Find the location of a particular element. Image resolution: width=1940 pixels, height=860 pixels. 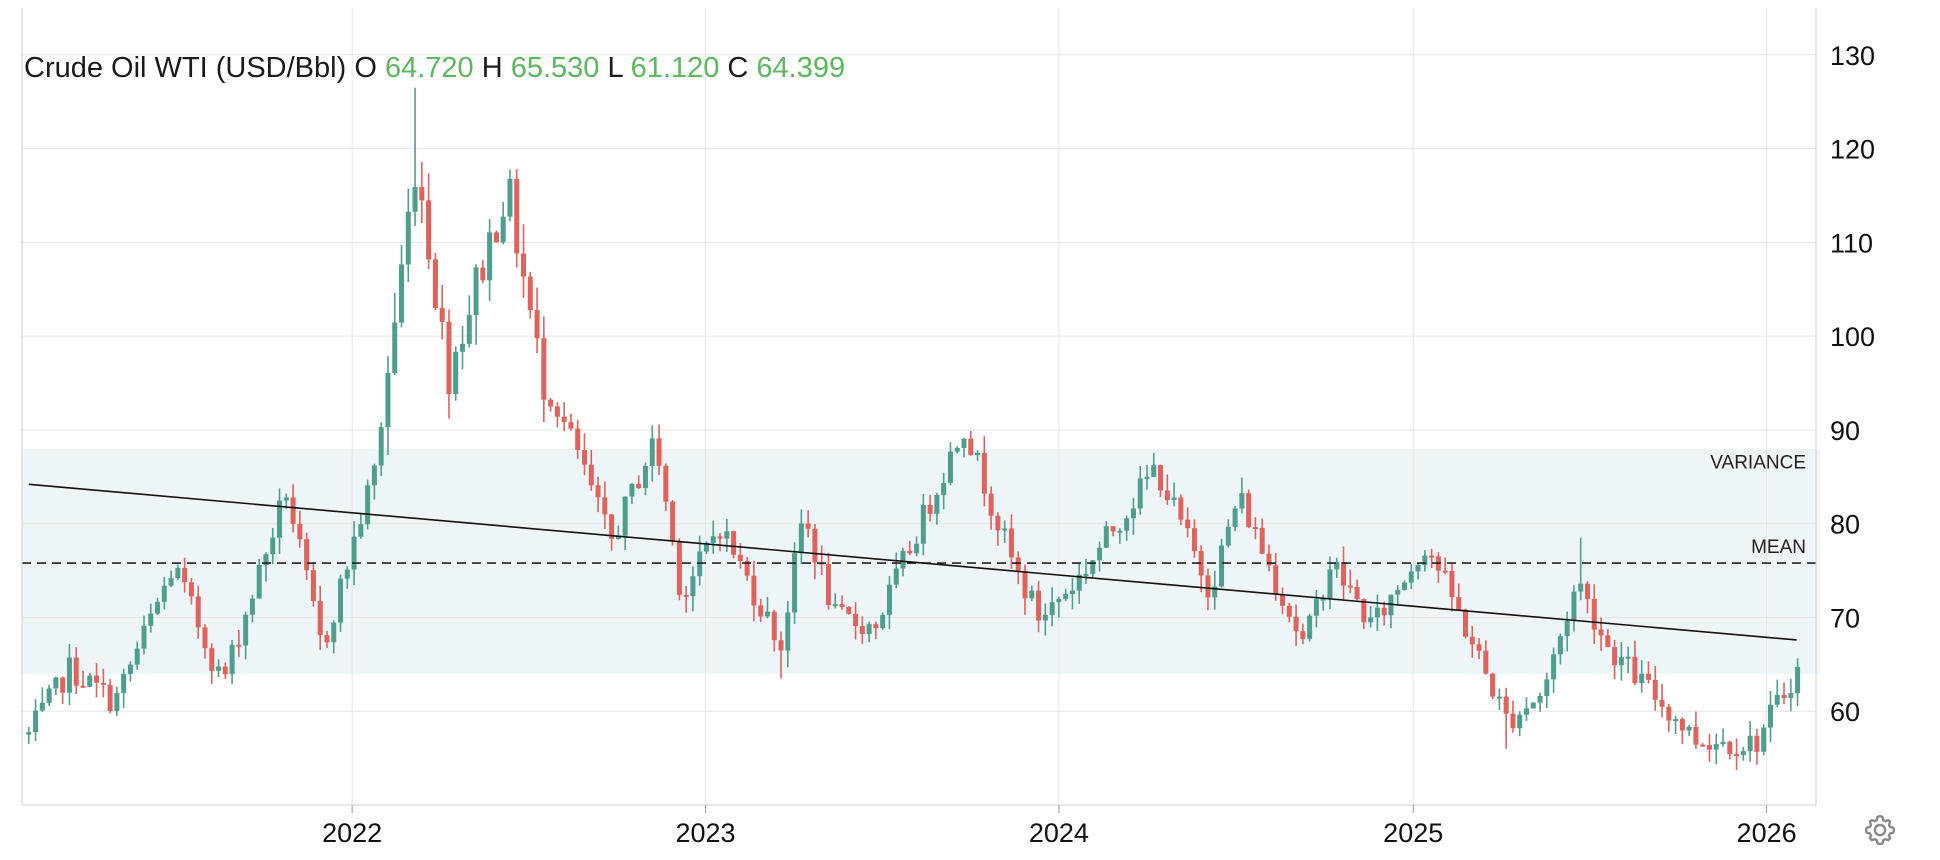

x-tick-label: 2026 is located at coordinates (1767, 833).